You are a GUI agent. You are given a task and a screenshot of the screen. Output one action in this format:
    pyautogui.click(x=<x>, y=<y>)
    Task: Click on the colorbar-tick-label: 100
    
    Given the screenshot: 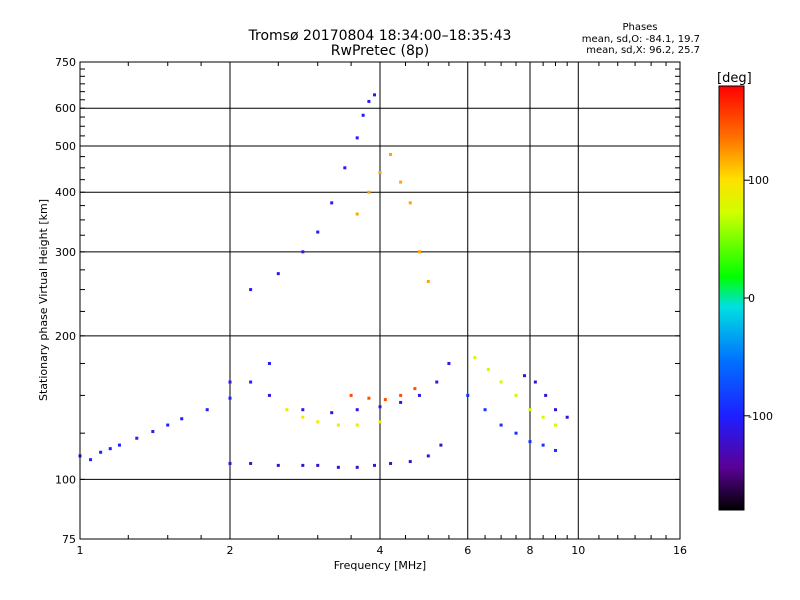 What is the action you would take?
    pyautogui.click(x=758, y=180)
    